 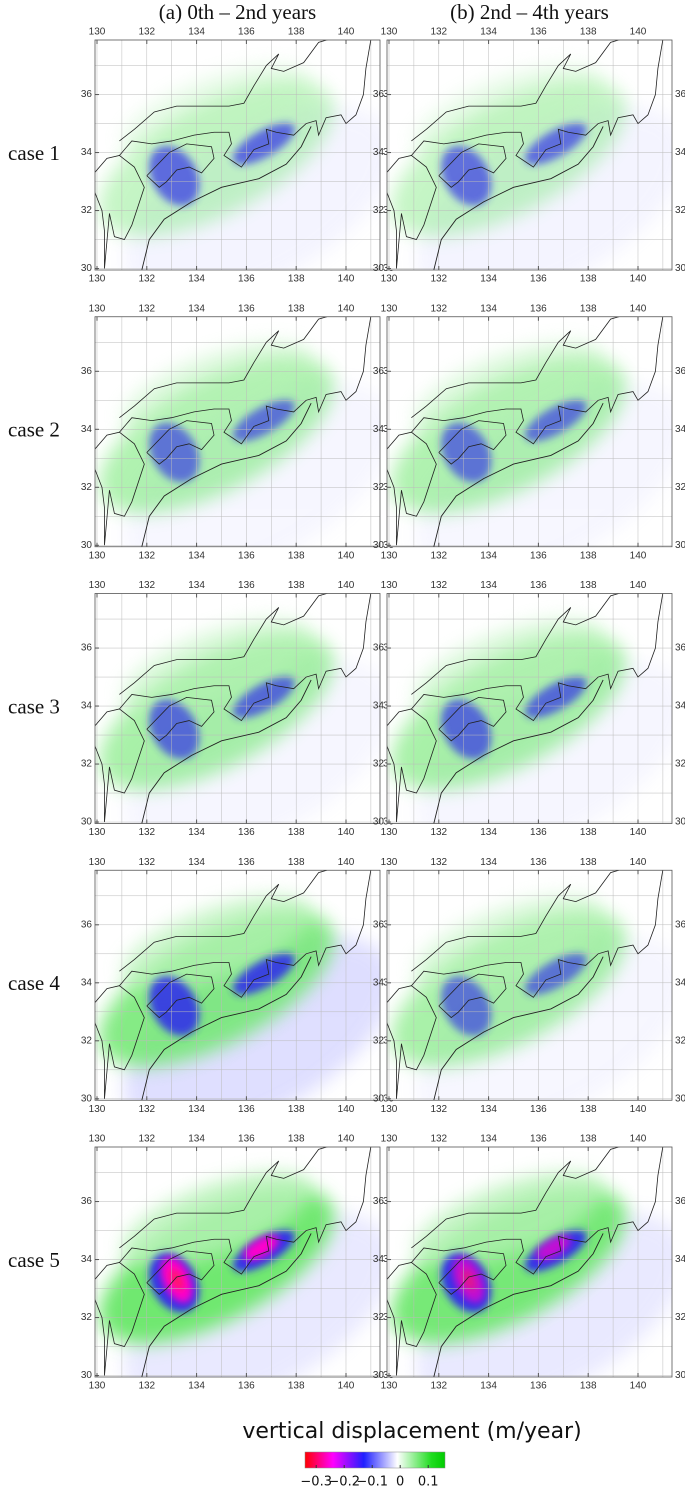 I want to click on colorbar-tick-label: −0.1, so click(x=372, y=1482).